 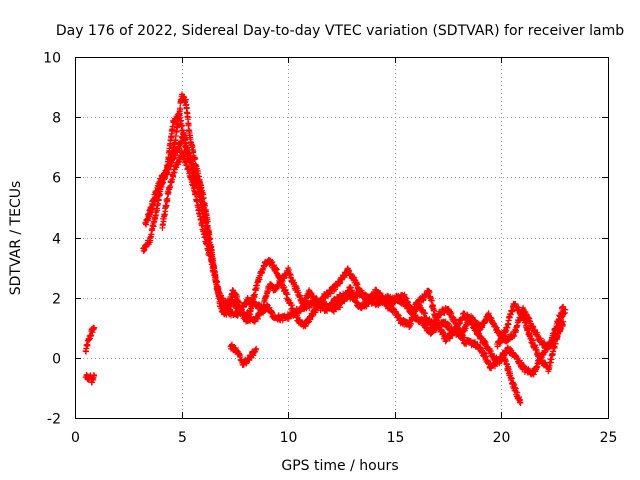 What do you see at coordinates (339, 466) in the screenshot?
I see `x-axis-label: GPS time / hours` at bounding box center [339, 466].